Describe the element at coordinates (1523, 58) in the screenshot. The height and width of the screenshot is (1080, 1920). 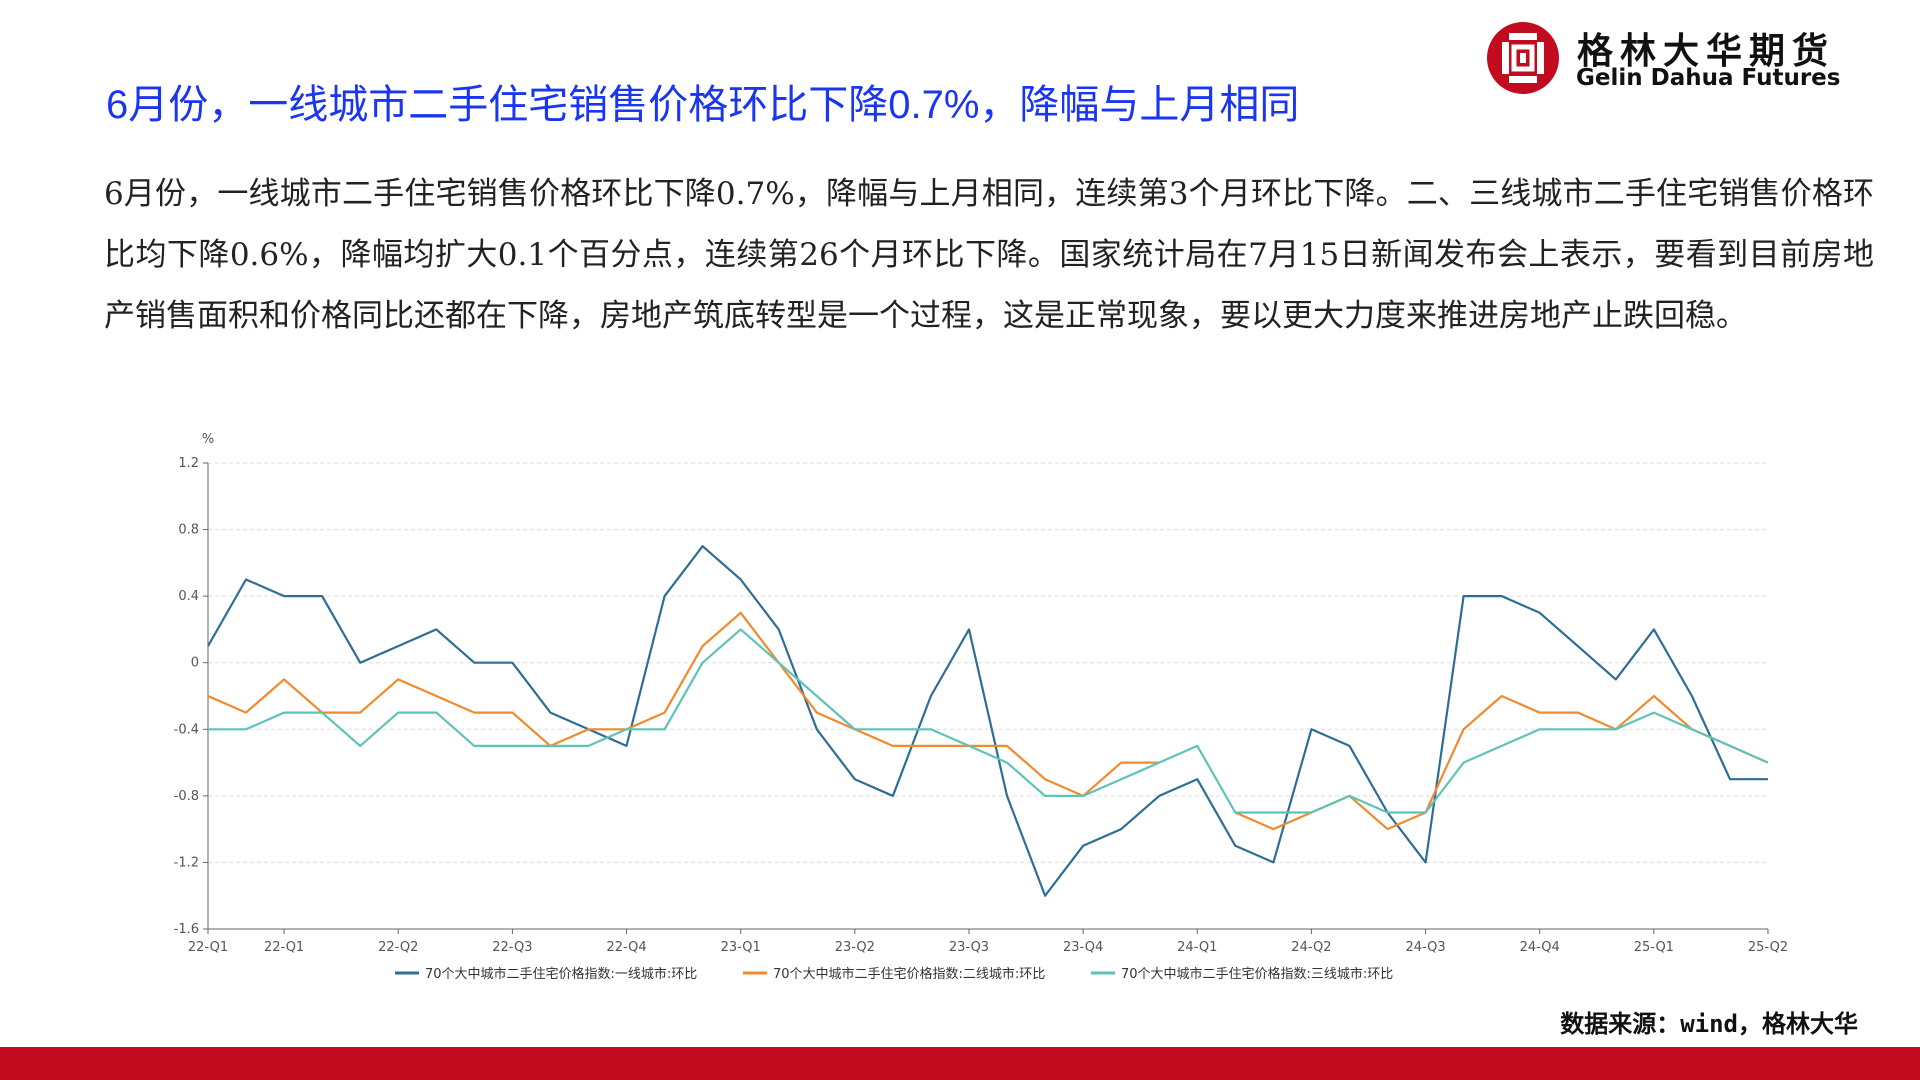
I see `logo-emblem-icon` at that location.